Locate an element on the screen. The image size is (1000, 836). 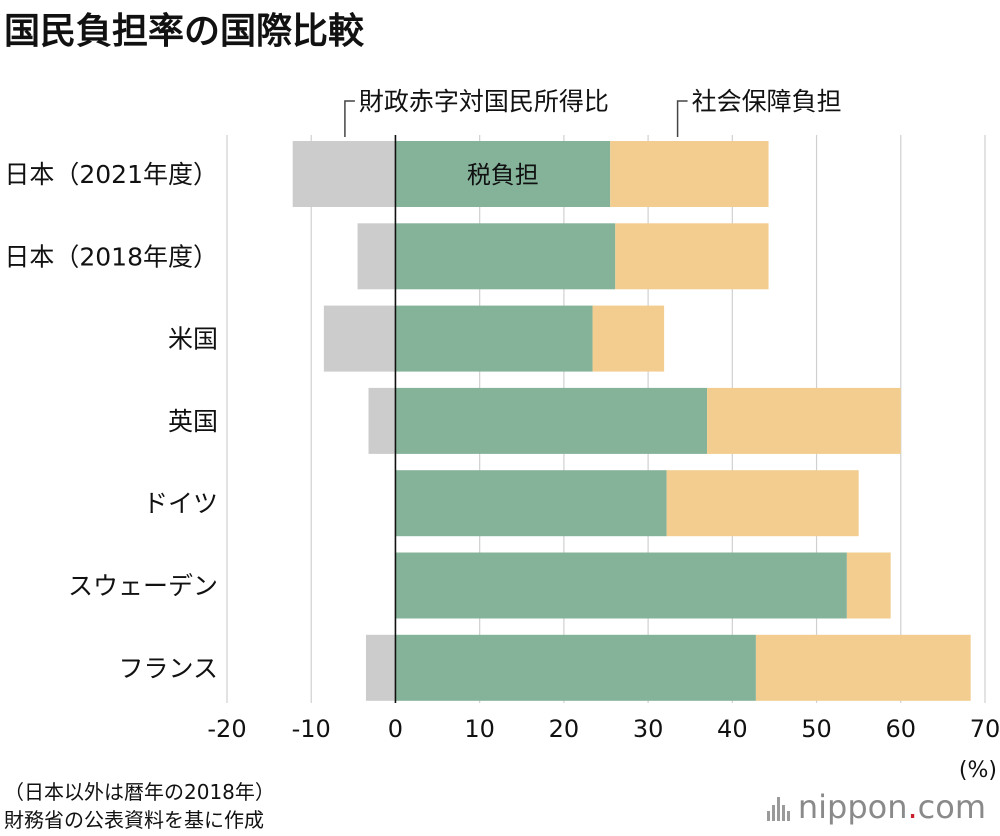
x-tick-label: -20 is located at coordinates (226, 729).